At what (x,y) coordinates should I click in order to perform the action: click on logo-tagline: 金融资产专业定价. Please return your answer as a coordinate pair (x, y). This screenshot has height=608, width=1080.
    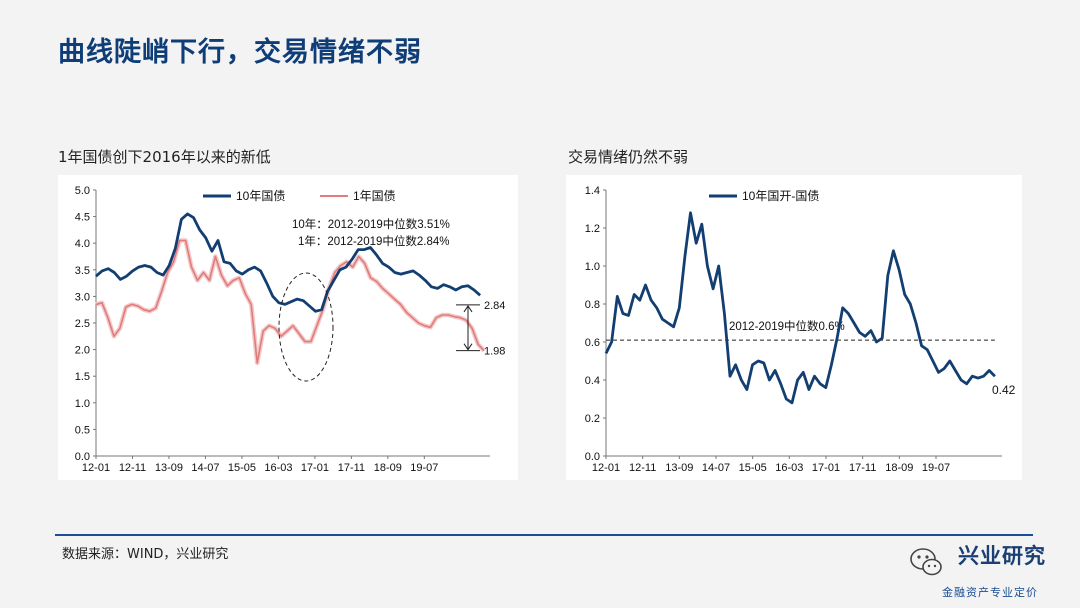
    Looking at the image, I should click on (990, 592).